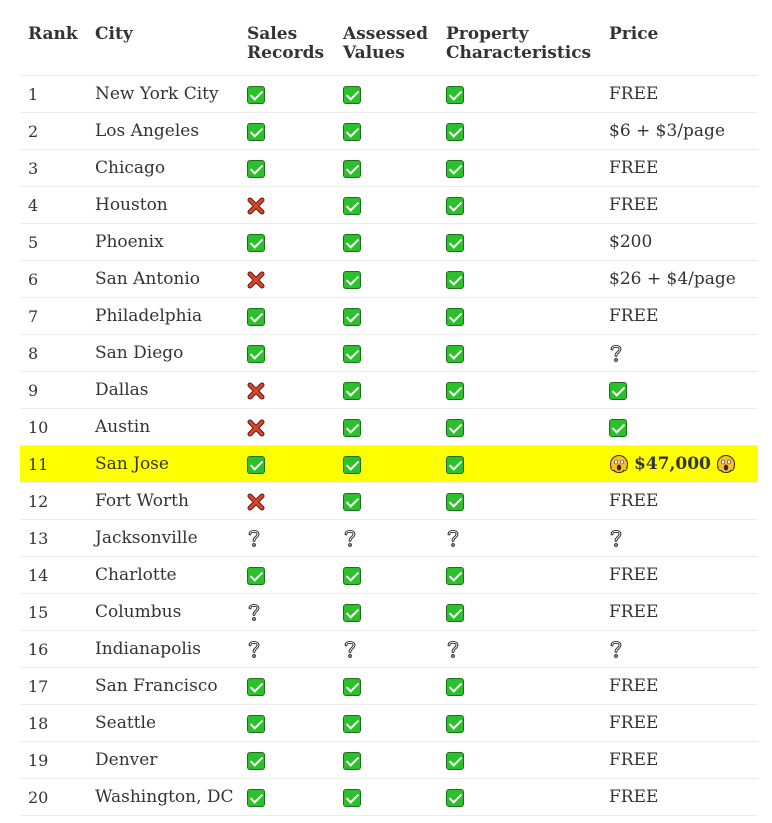 The width and height of the screenshot is (772, 823). What do you see at coordinates (389, 575) in the screenshot?
I see `table-row: 14 Charlotte FREE` at bounding box center [389, 575].